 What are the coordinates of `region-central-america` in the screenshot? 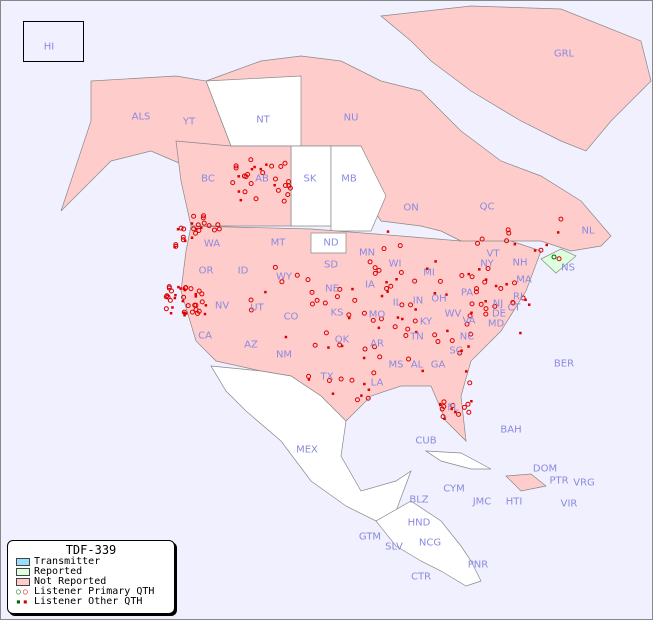 It's located at (428, 543).